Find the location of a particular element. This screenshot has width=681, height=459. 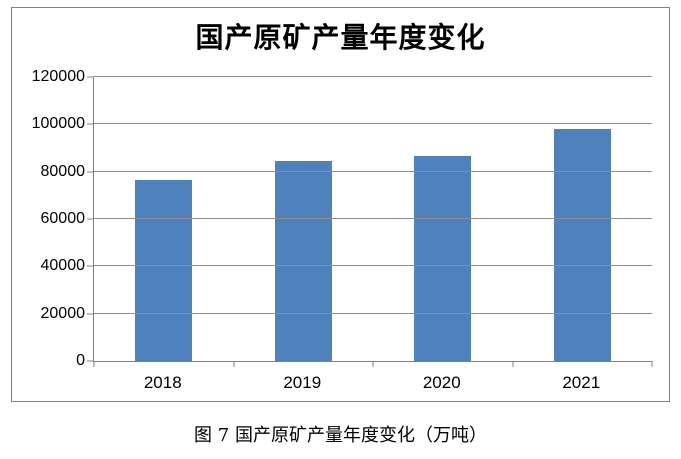

x-axis-tick-label: 2019 is located at coordinates (302, 382).